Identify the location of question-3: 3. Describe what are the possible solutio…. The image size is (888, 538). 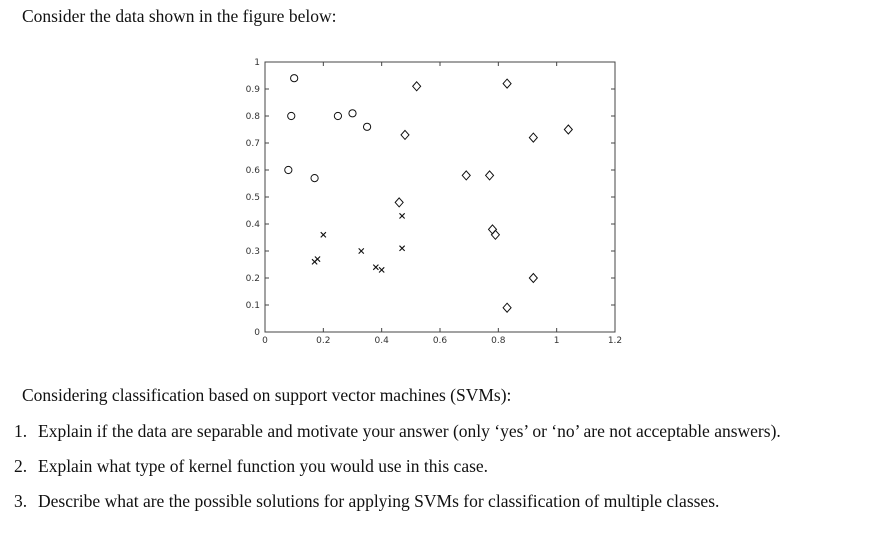
(366, 501).